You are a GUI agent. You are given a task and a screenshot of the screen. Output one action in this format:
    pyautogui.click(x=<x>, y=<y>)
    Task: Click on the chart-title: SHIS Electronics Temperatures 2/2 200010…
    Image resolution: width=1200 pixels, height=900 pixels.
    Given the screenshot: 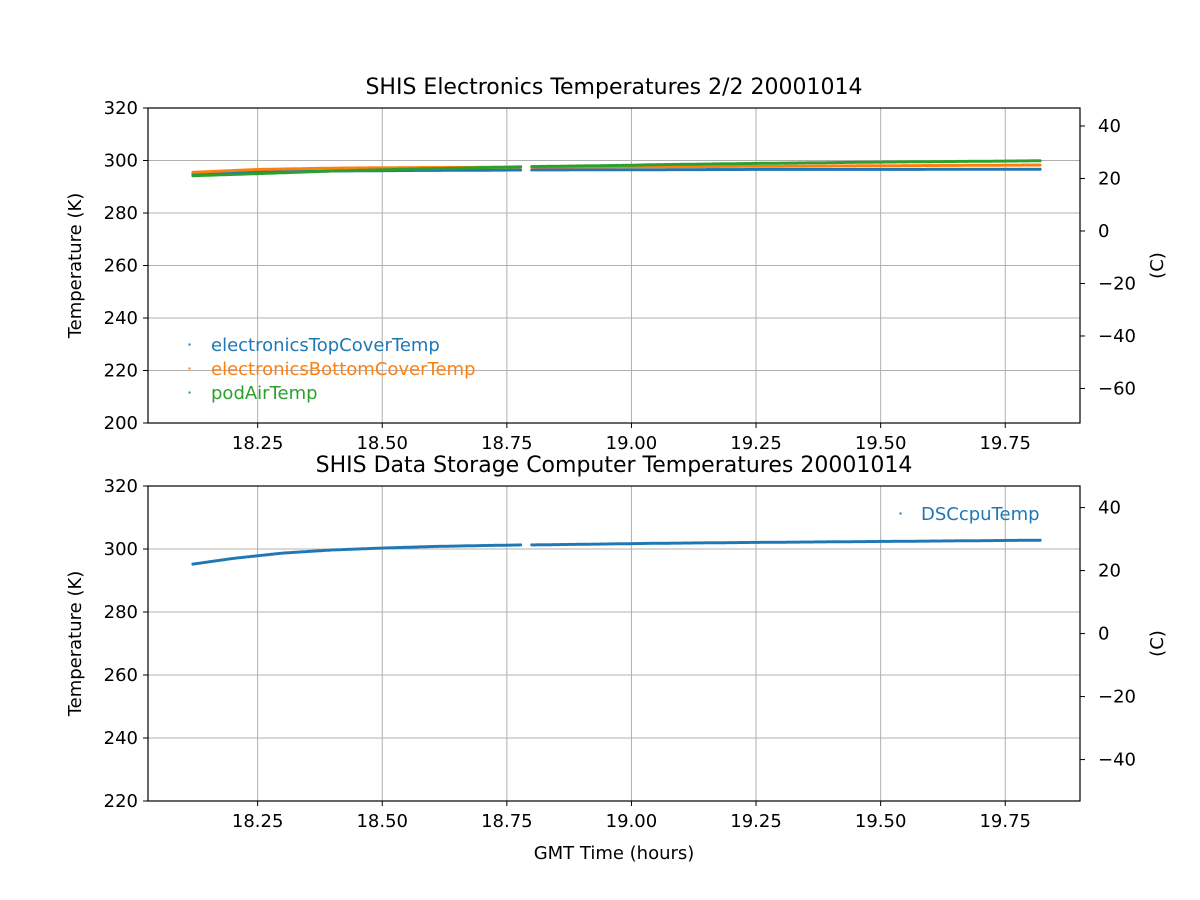 What is the action you would take?
    pyautogui.click(x=613, y=87)
    